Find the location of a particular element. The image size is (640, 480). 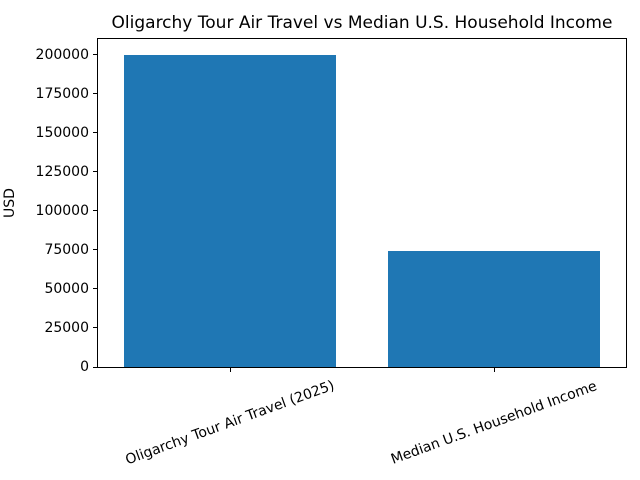

x-tick-label: Oligarchy Tour Air Travel (2025) is located at coordinates (230, 423).